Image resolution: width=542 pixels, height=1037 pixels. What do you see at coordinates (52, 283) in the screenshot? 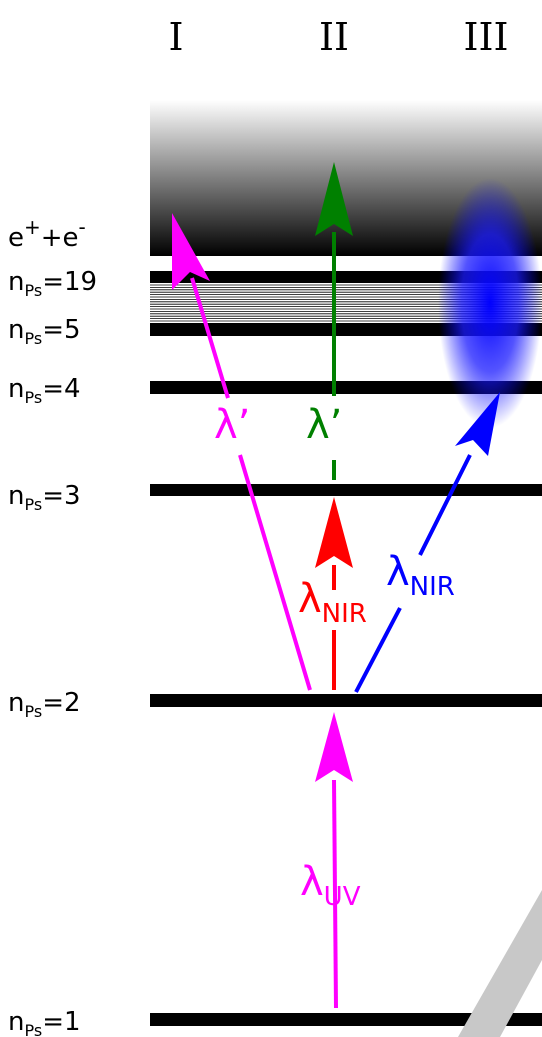
I see `level-label-n19: nPs=19` at bounding box center [52, 283].